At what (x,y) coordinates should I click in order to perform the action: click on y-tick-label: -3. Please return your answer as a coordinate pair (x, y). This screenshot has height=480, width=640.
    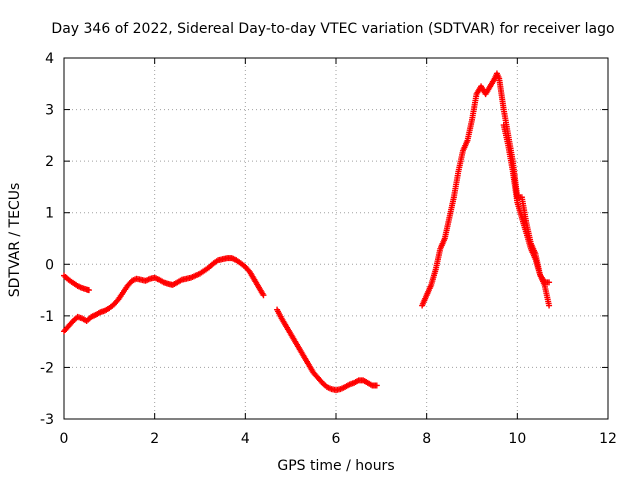
    Looking at the image, I should click on (47, 420).